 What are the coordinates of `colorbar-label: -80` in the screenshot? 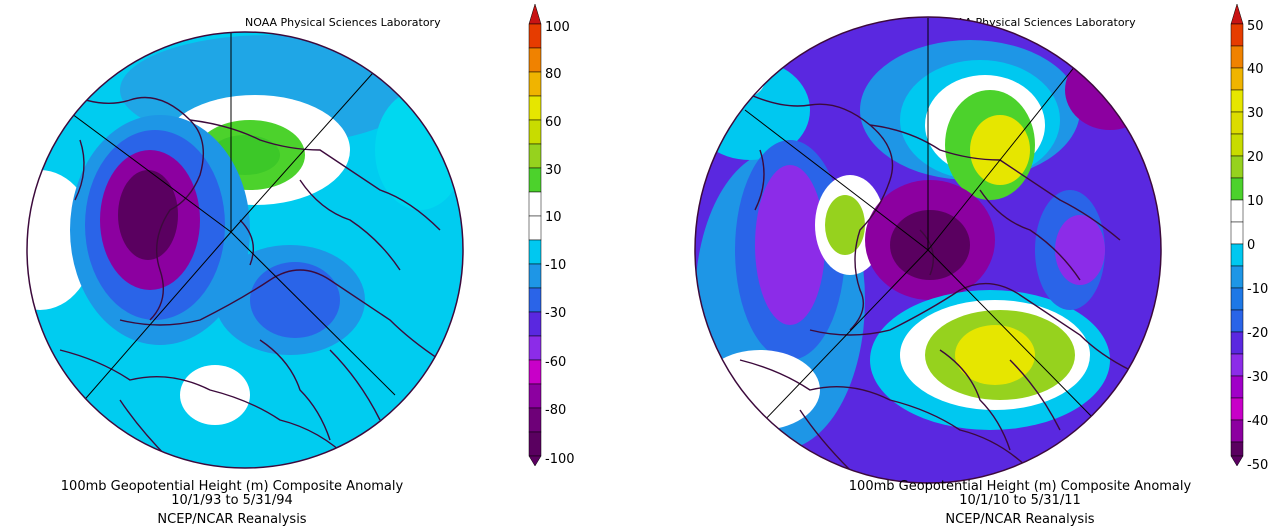 It's located at (556, 410).